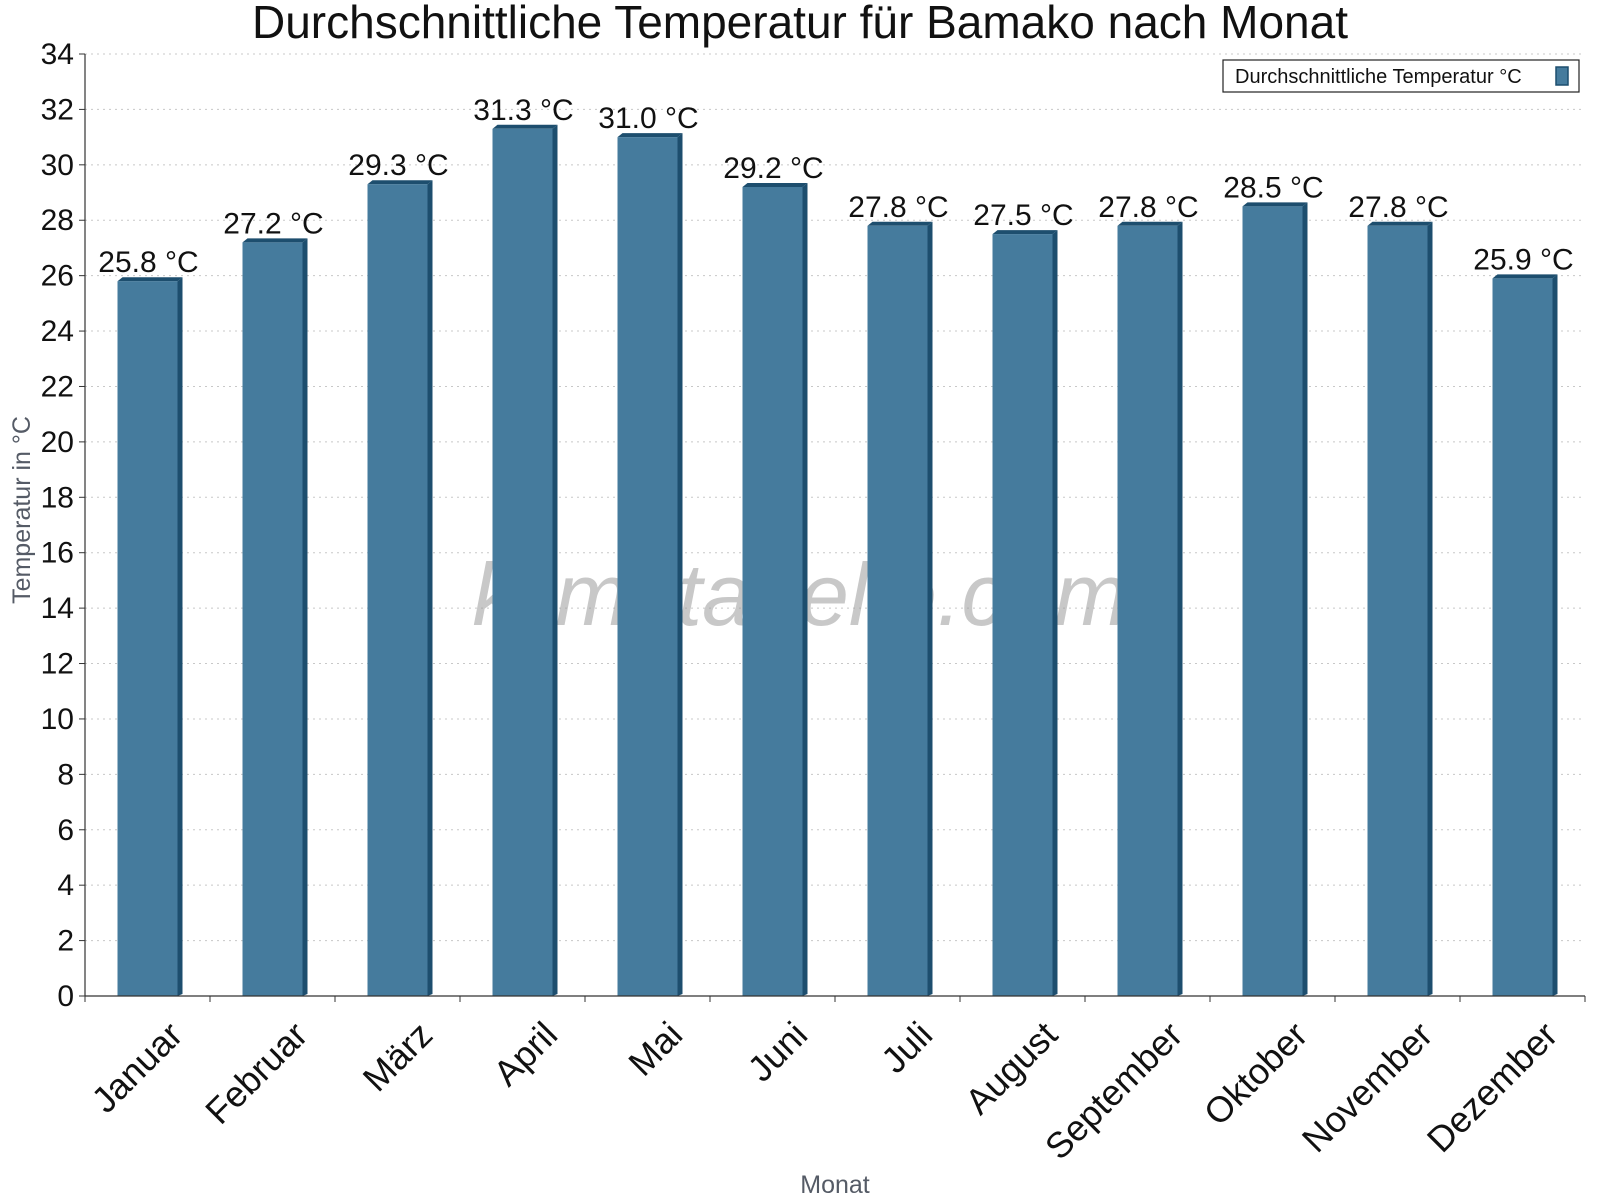 The height and width of the screenshot is (1200, 1600). Describe the element at coordinates (57, 165) in the screenshot. I see `y-tick-label: 30` at that location.